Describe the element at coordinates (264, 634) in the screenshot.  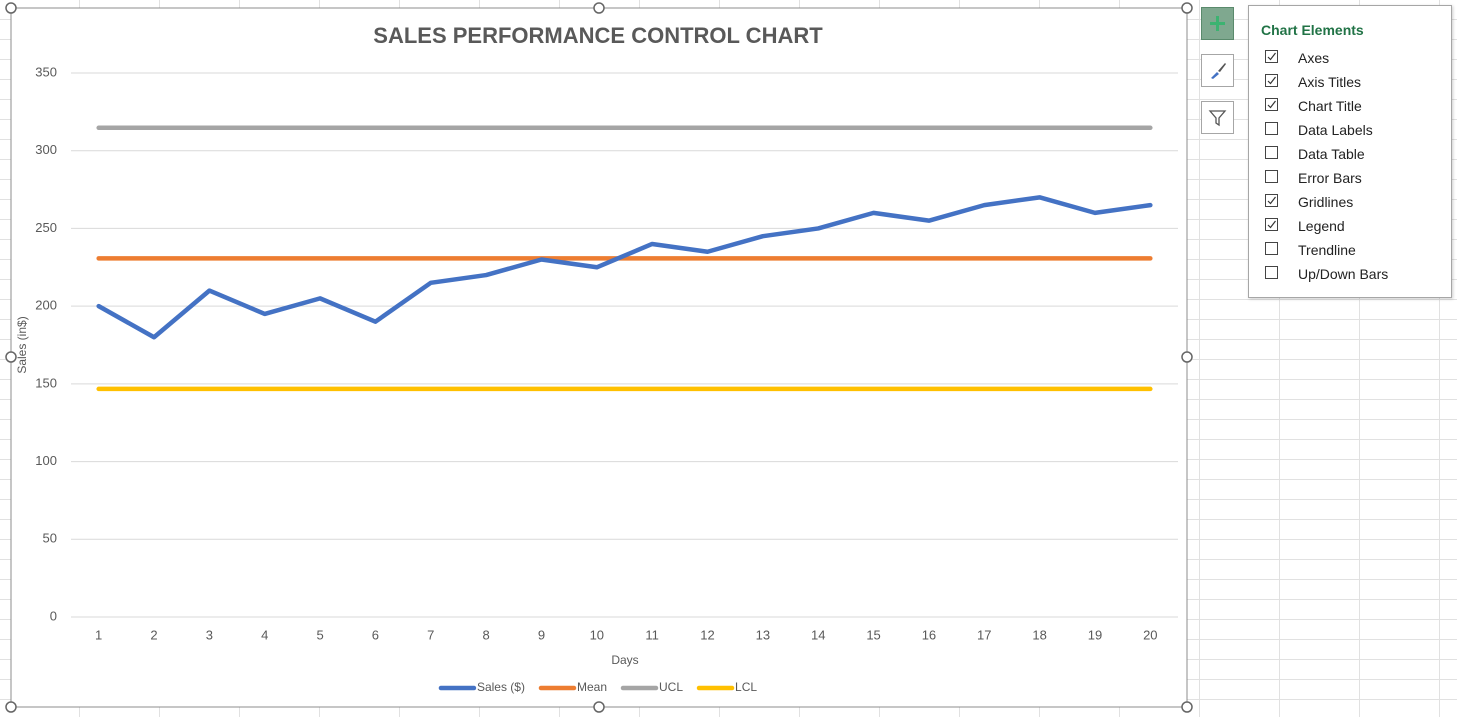
I see `x-tick-label: 4` at that location.